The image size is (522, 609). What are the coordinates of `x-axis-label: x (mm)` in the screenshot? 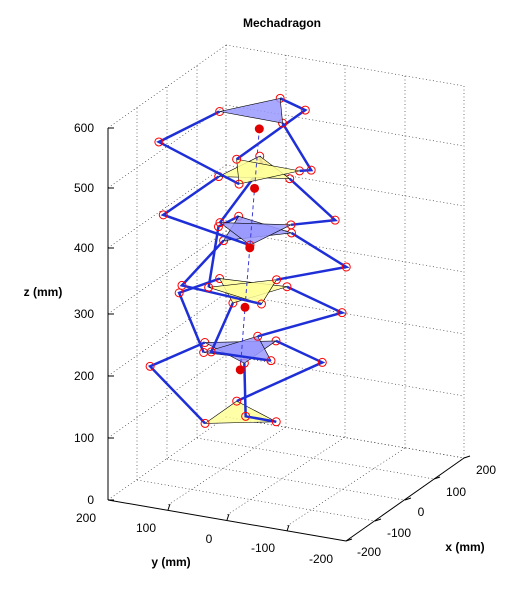 It's located at (464, 547).